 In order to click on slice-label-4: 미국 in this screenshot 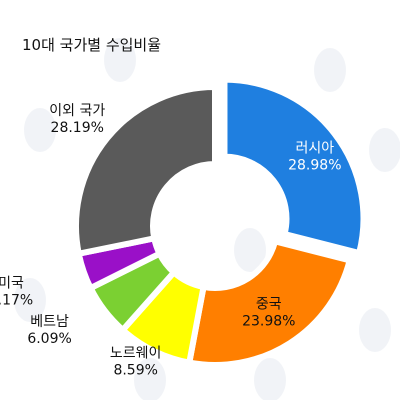, I will do `click(12, 283)`.